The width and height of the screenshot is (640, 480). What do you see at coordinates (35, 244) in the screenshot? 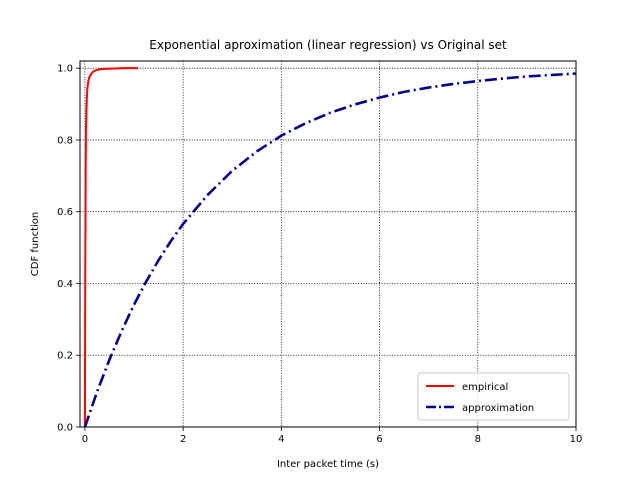
I see `y-axis-label: CDF function` at bounding box center [35, 244].